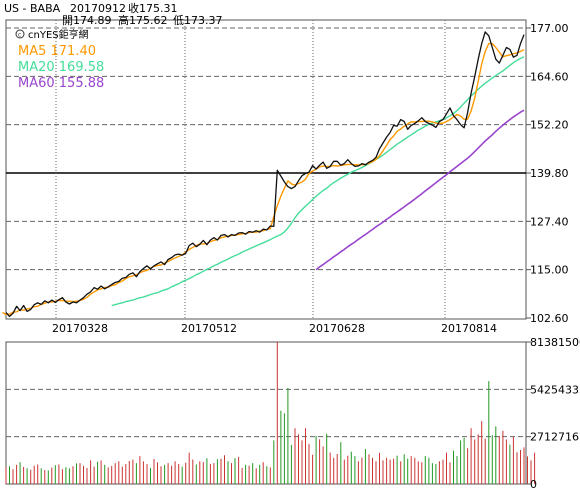 The height and width of the screenshot is (504, 580). I want to click on copyright-icon, so click(20, 34).